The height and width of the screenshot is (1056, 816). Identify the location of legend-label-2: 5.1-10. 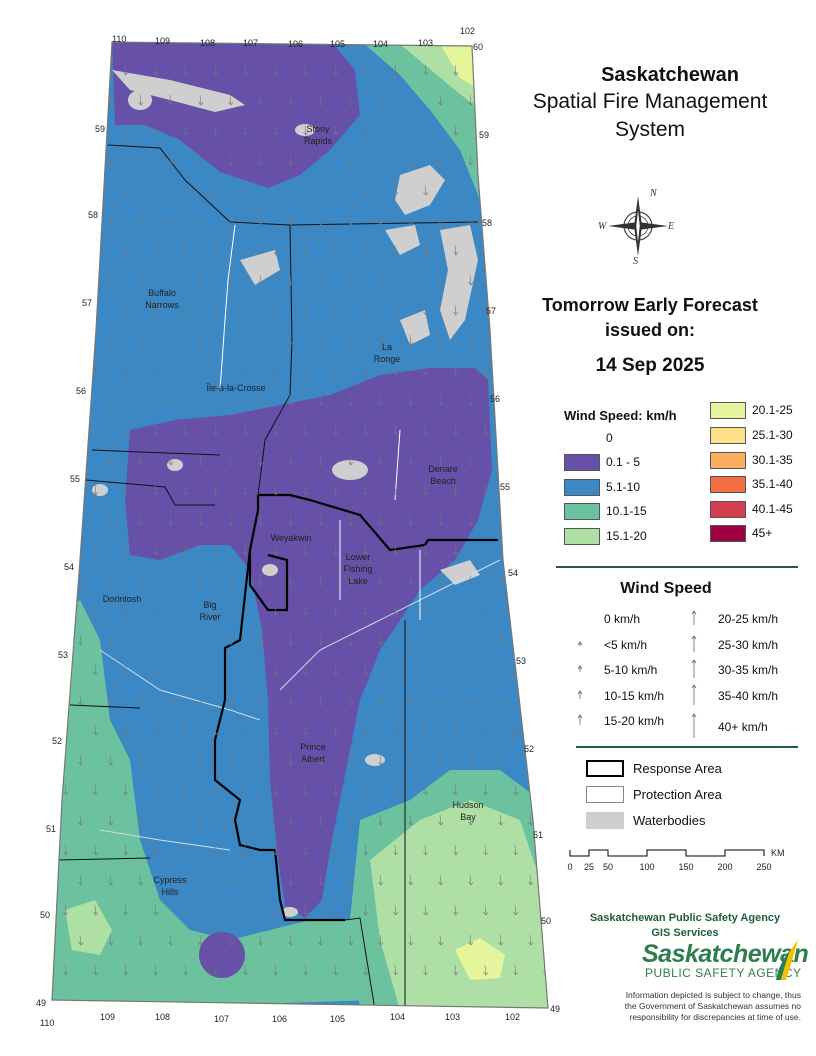
(623, 486).